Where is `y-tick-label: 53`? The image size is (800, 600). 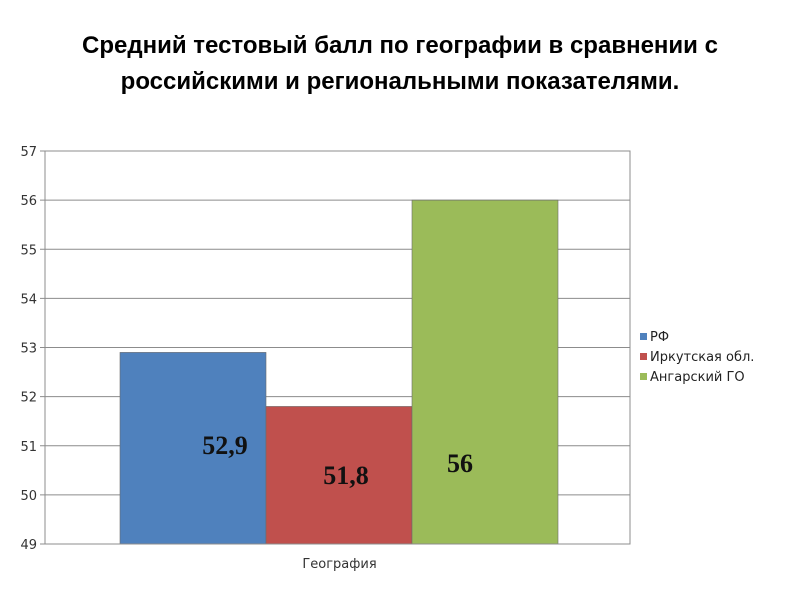
y-tick-label: 53 is located at coordinates (28, 349).